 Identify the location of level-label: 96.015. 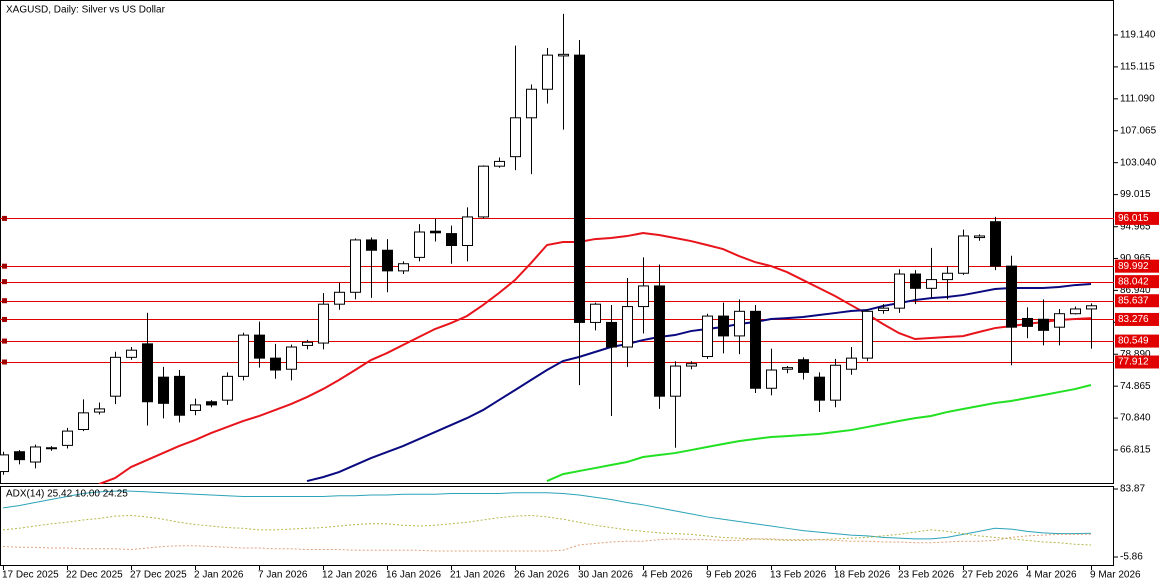
(1133, 218).